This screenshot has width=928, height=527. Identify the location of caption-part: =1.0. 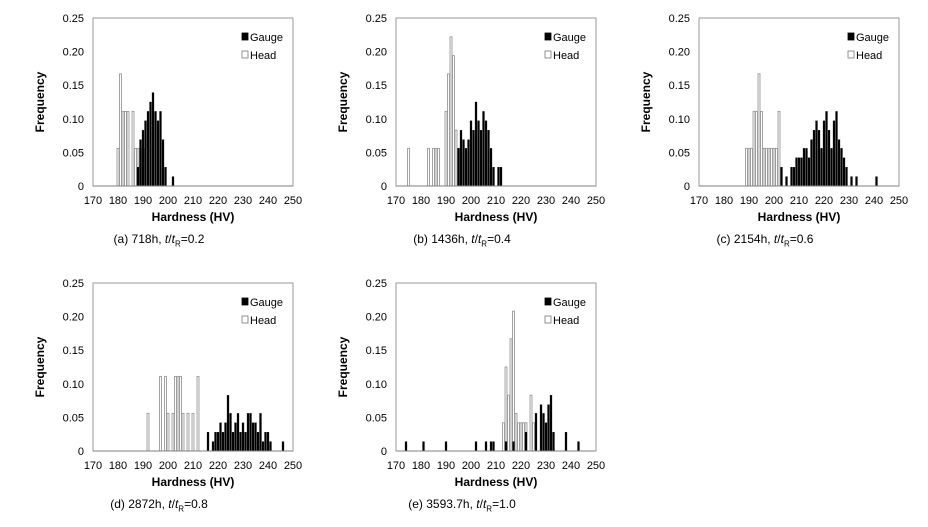
(504, 504).